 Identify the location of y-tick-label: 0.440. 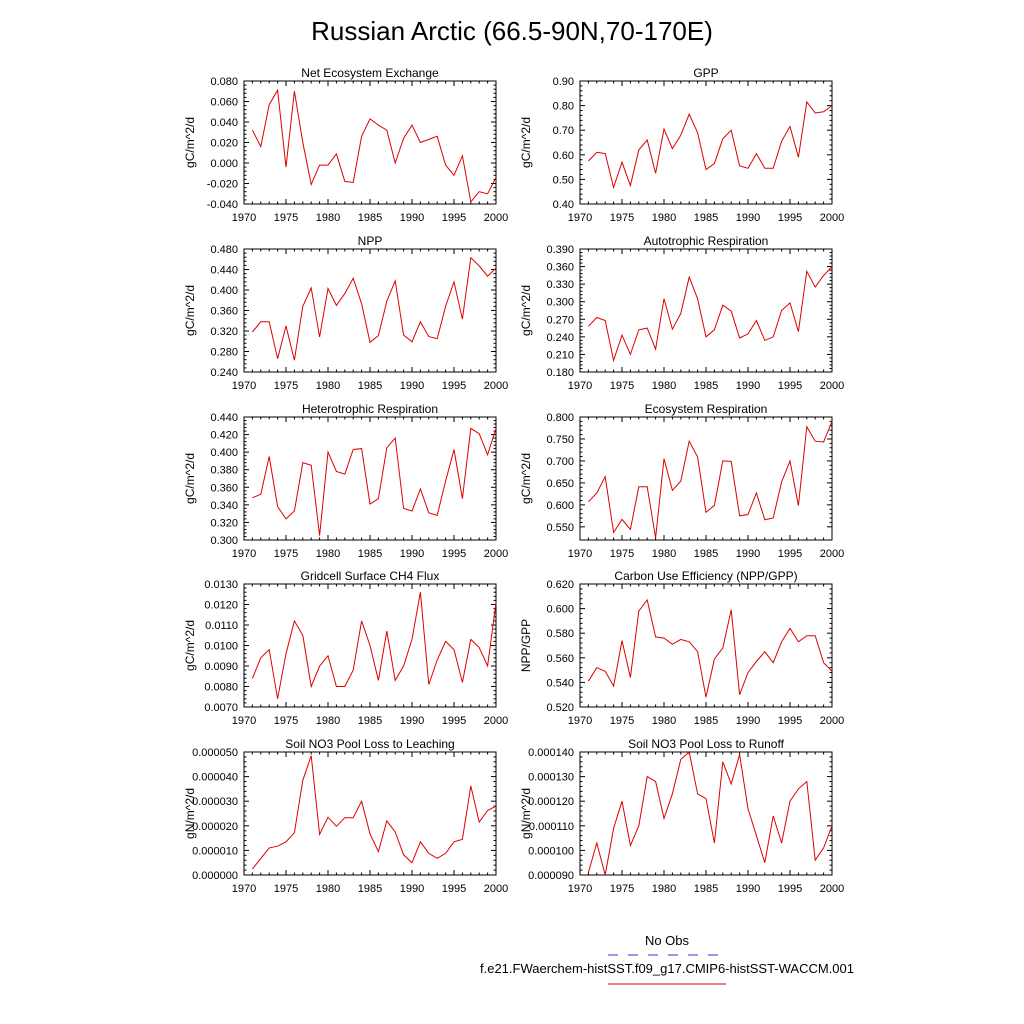
(224, 271).